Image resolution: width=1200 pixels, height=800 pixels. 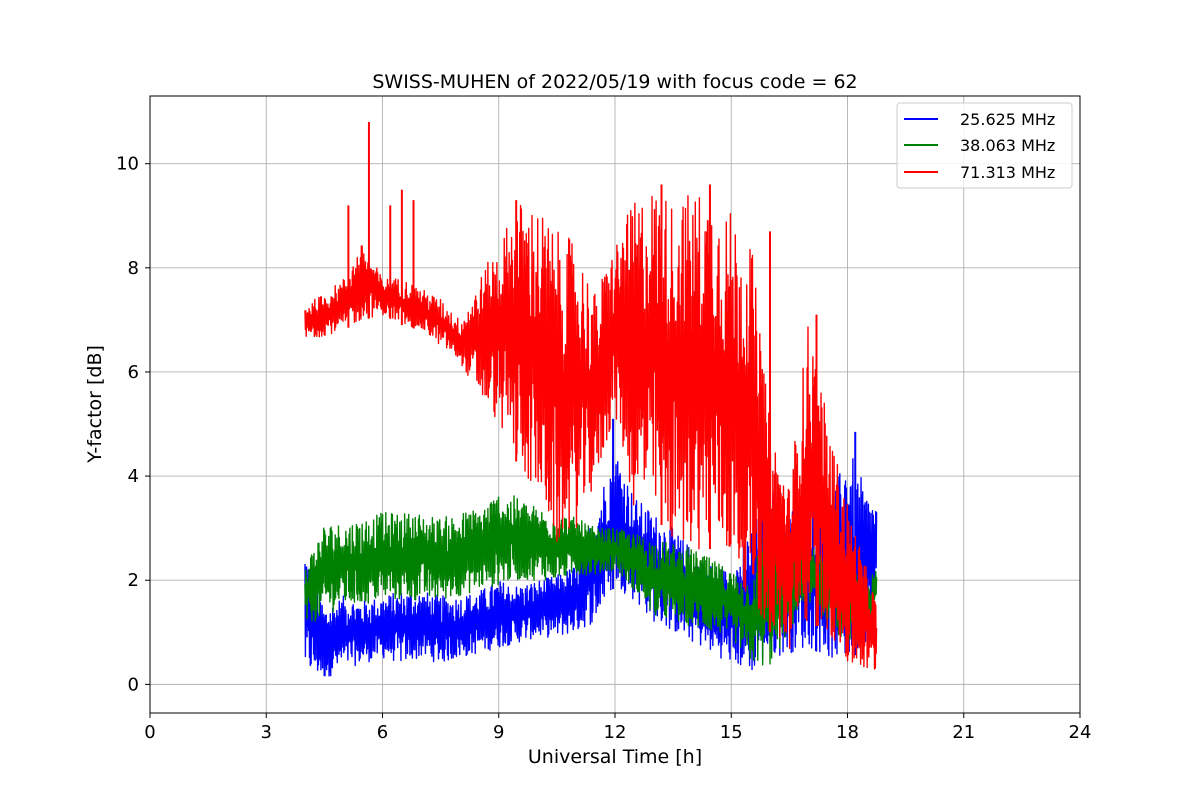 What do you see at coordinates (266, 732) in the screenshot?
I see `x-tick-label: 3` at bounding box center [266, 732].